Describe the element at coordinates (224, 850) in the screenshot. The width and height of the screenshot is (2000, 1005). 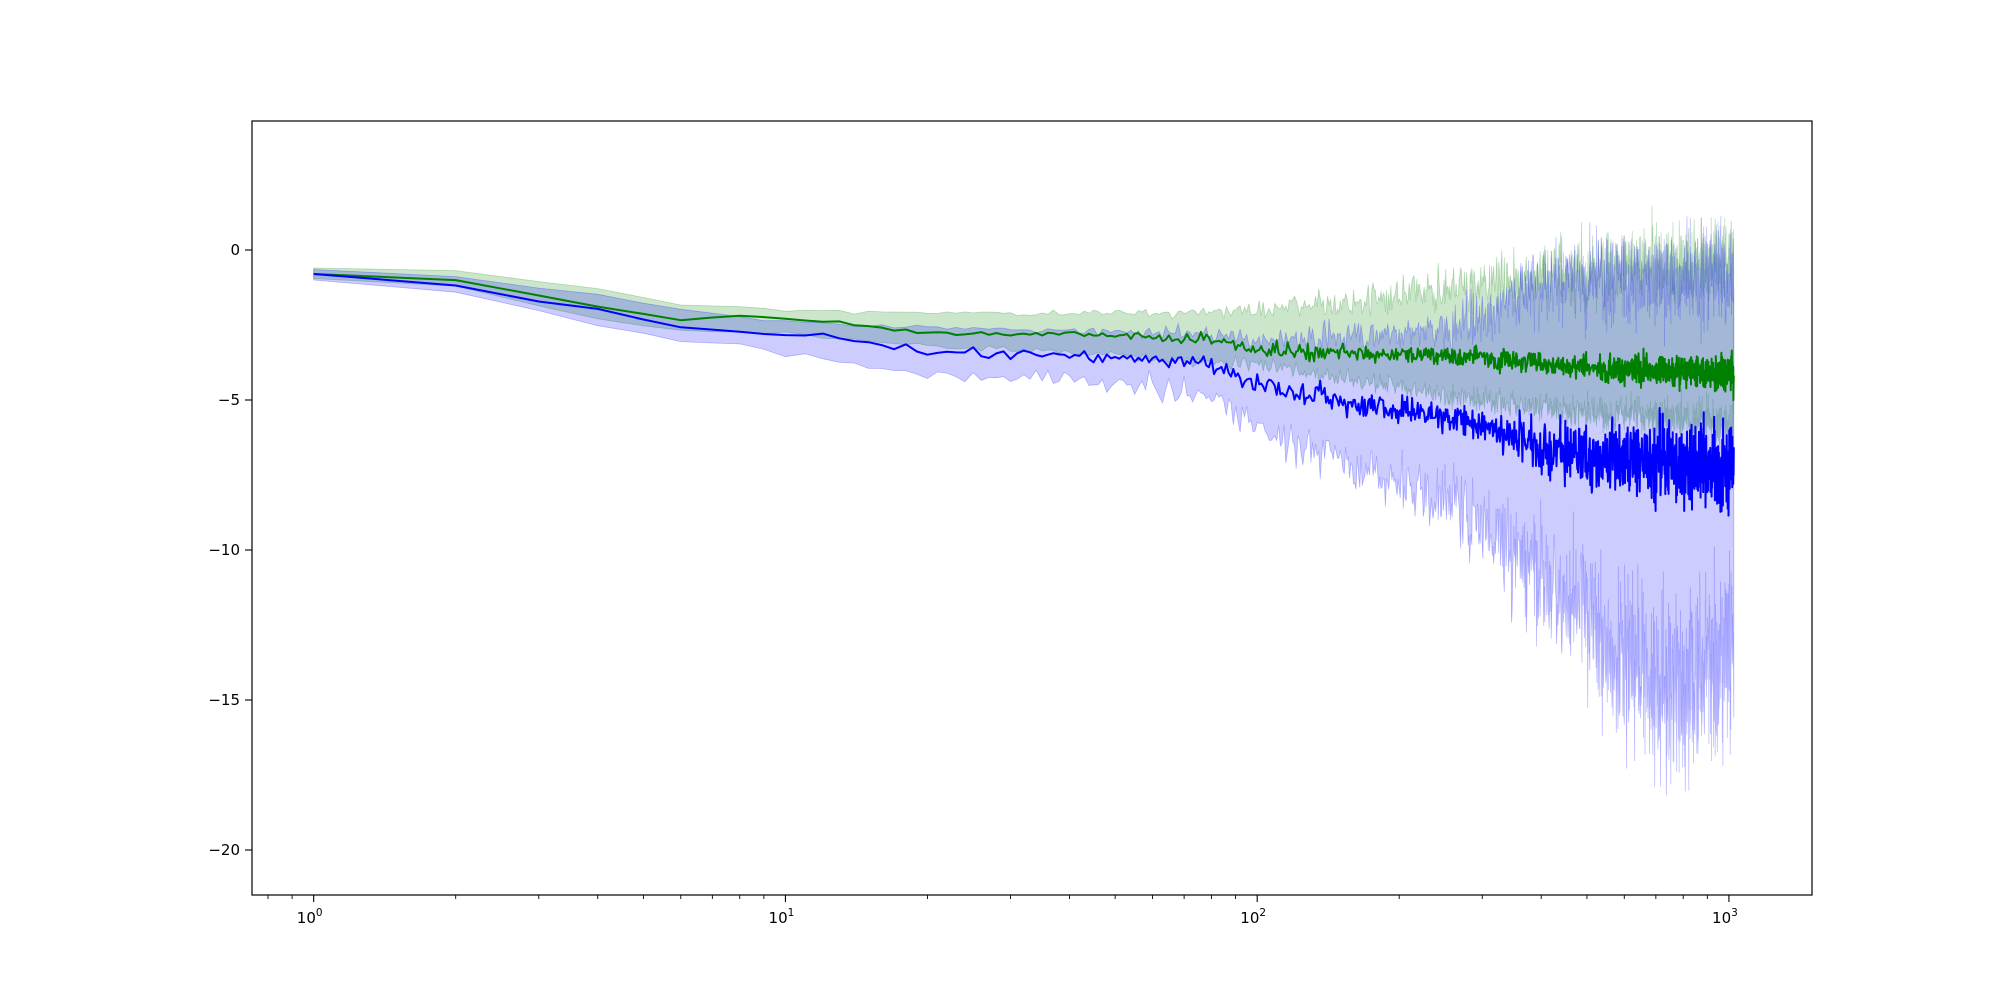
I see `y-tick-label: −20` at that location.